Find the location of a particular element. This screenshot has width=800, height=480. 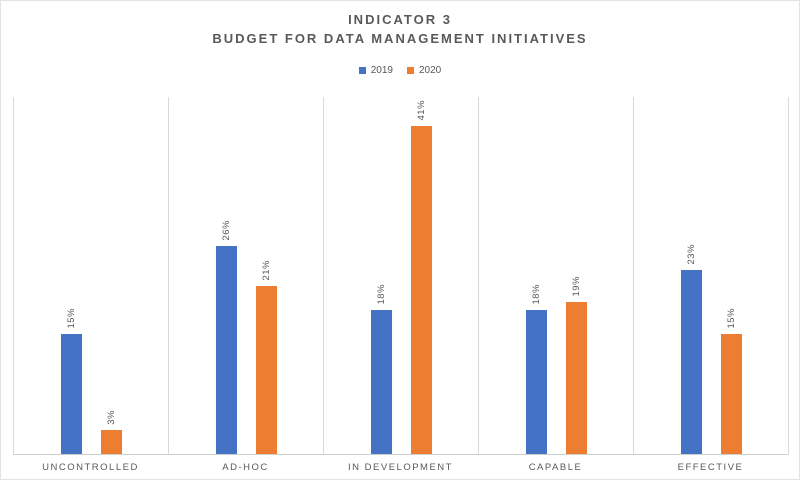

bar-2020-in-development: 41% is located at coordinates (421, 277).